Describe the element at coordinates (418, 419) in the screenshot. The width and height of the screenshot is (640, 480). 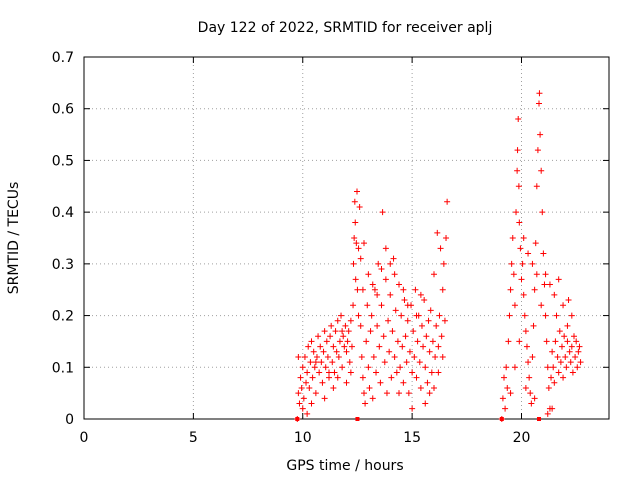
I see `axis-markers` at that location.